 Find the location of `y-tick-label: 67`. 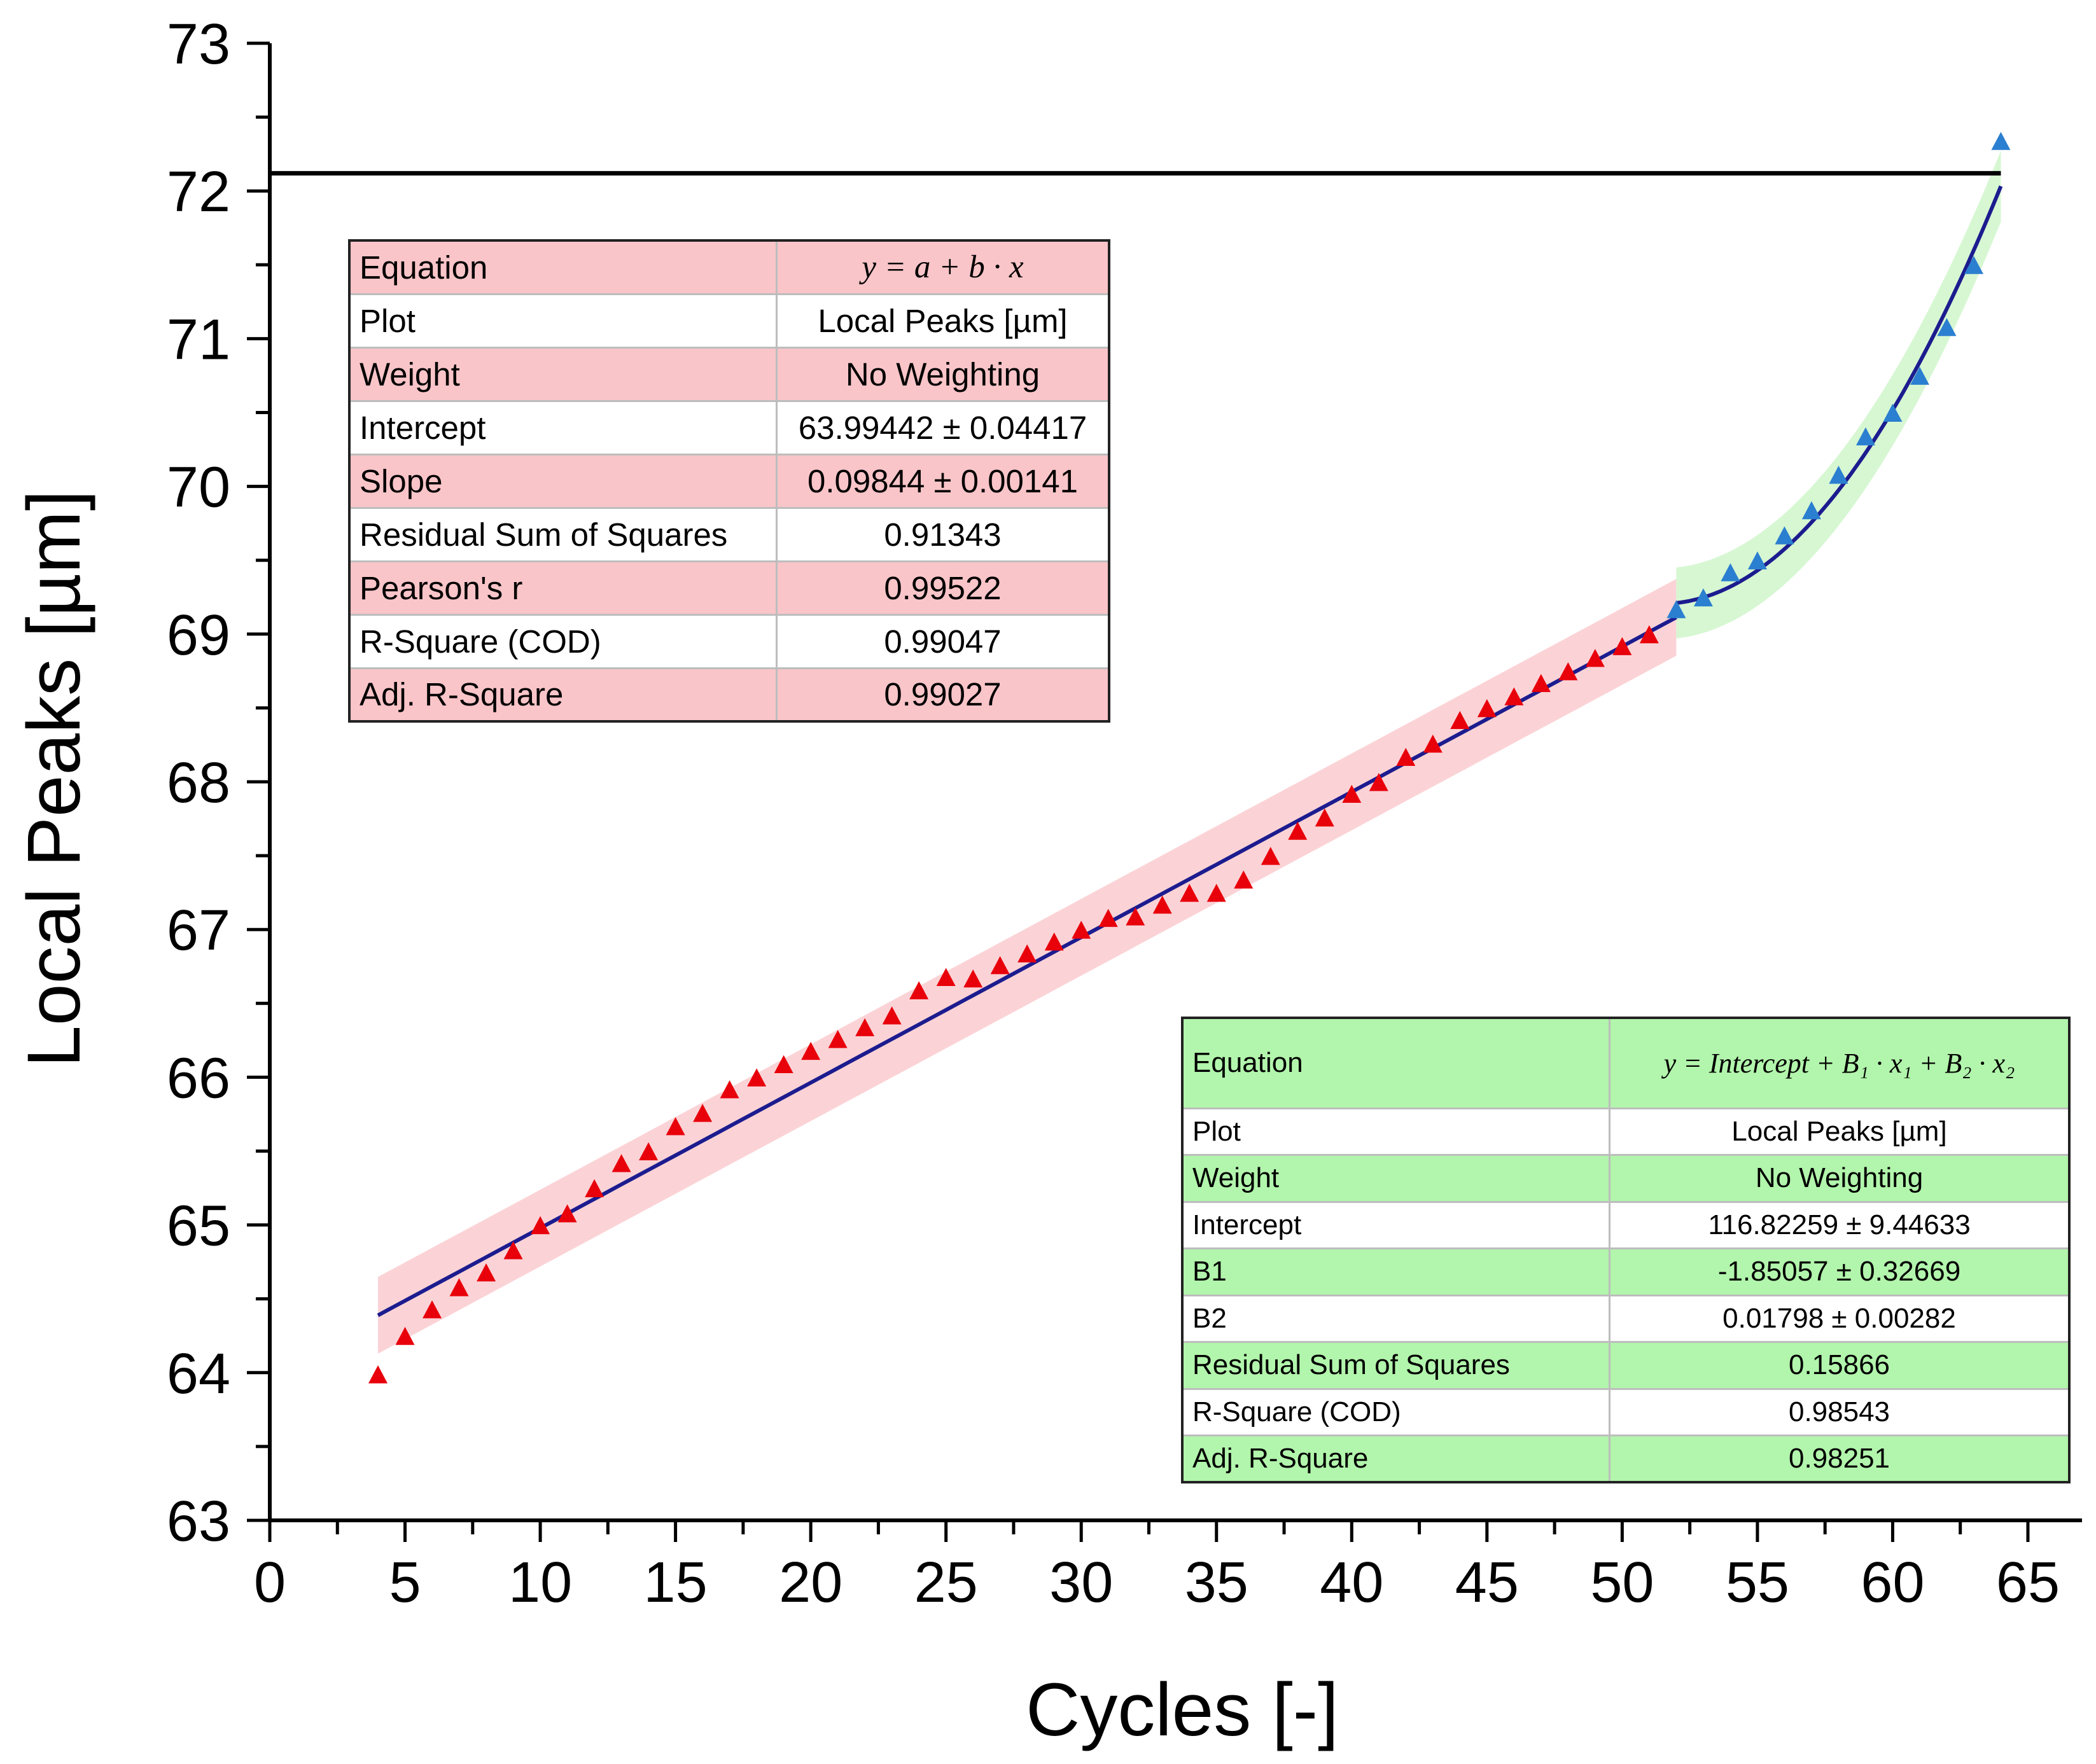

y-tick-label: 67 is located at coordinates (198, 931).